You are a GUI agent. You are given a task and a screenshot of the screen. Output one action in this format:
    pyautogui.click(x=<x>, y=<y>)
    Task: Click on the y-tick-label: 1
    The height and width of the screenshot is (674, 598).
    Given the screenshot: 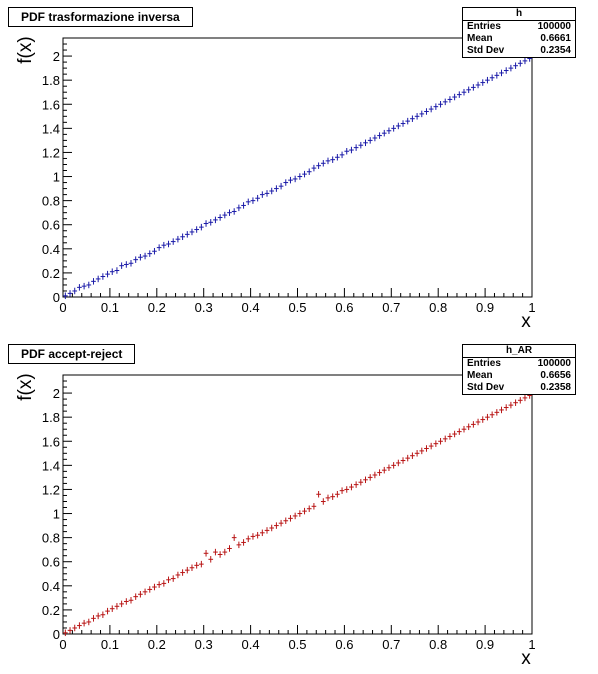 What is the action you would take?
    pyautogui.click(x=56, y=514)
    